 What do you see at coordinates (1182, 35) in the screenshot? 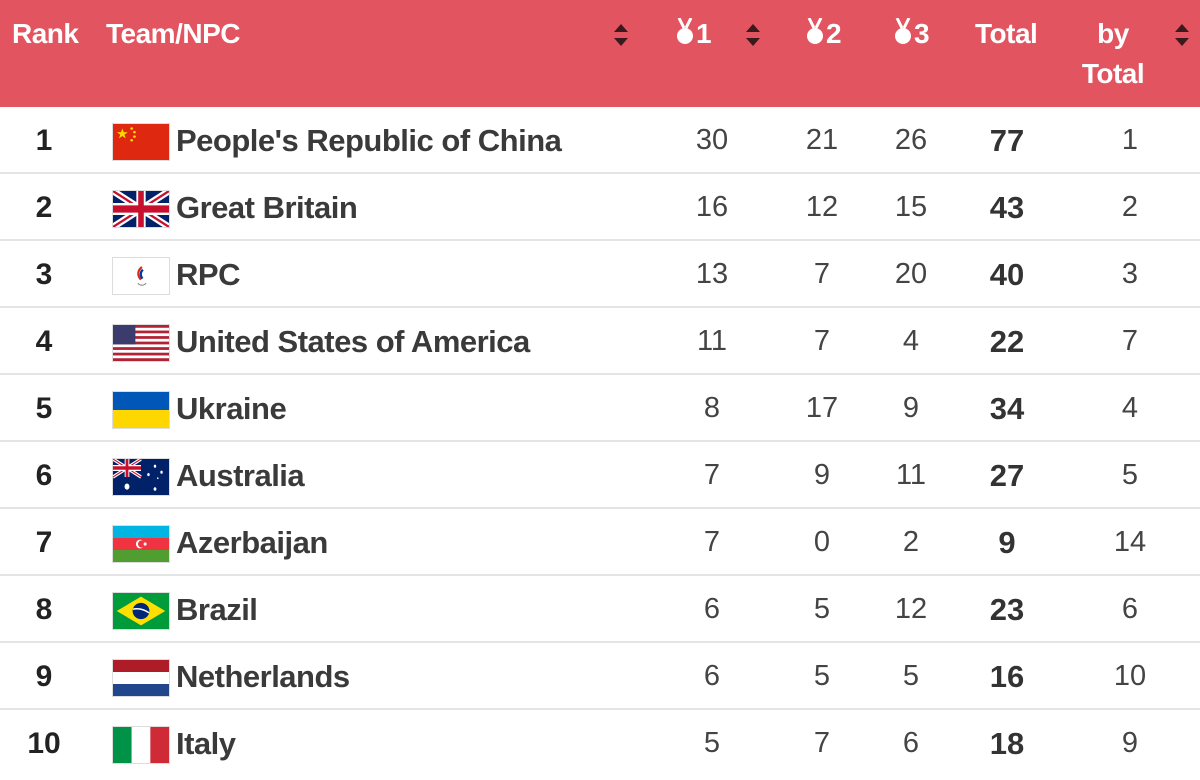
I see `sort-by-total-icon` at bounding box center [1182, 35].